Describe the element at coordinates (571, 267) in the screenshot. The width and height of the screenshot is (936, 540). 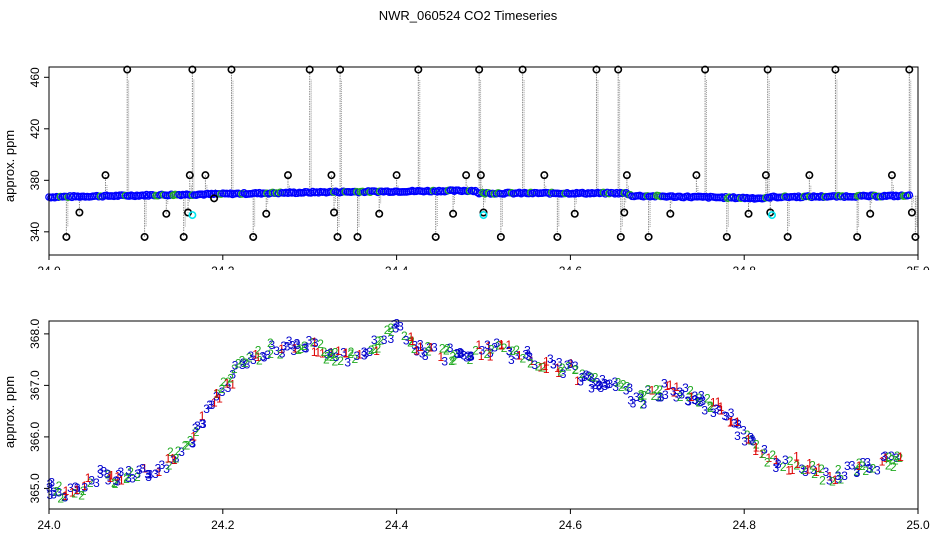
I see `x-tick-label-top: 24.6` at that location.